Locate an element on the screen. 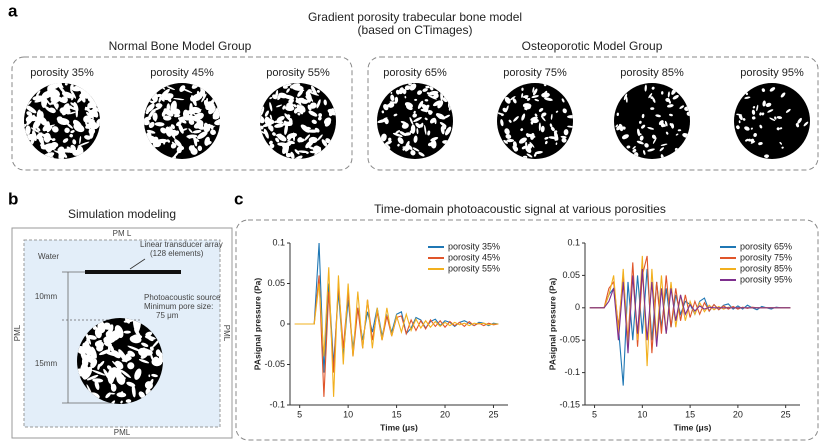  panel-letter: a is located at coordinates (13, 10).